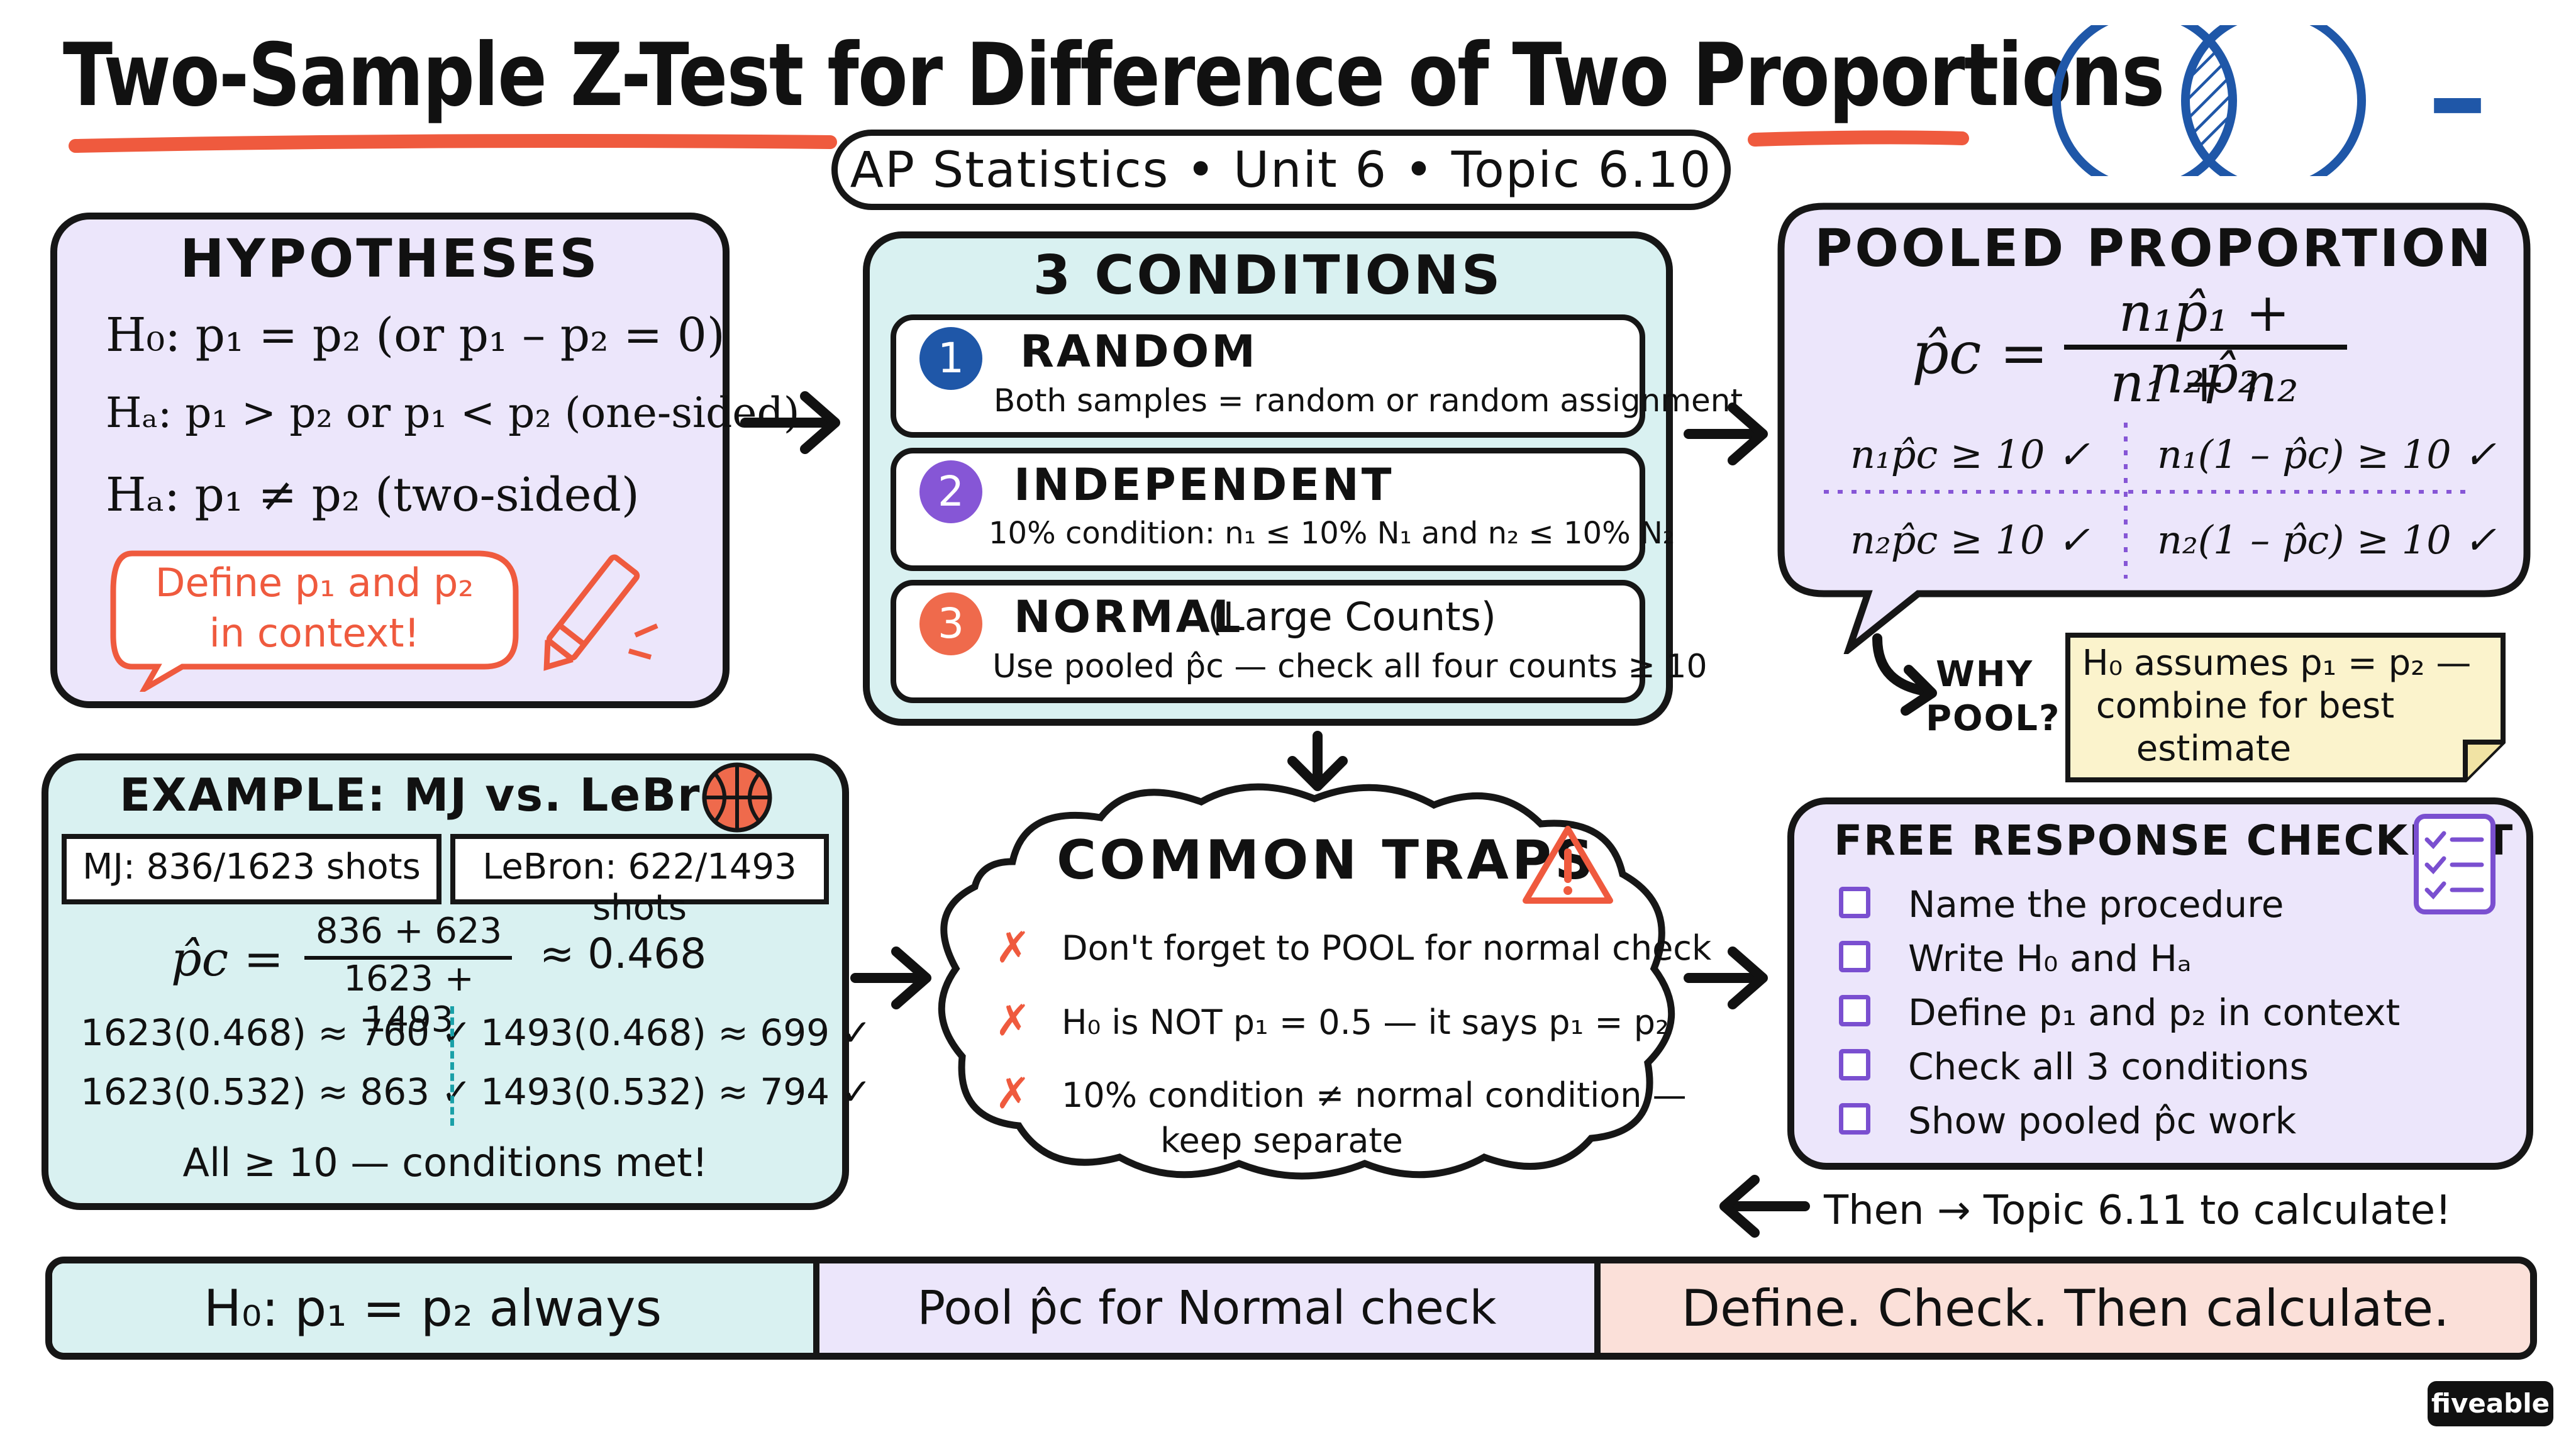 This screenshot has height=1449, width=2576. I want to click on why-pool-note-line2: combine for best, so click(2245, 706).